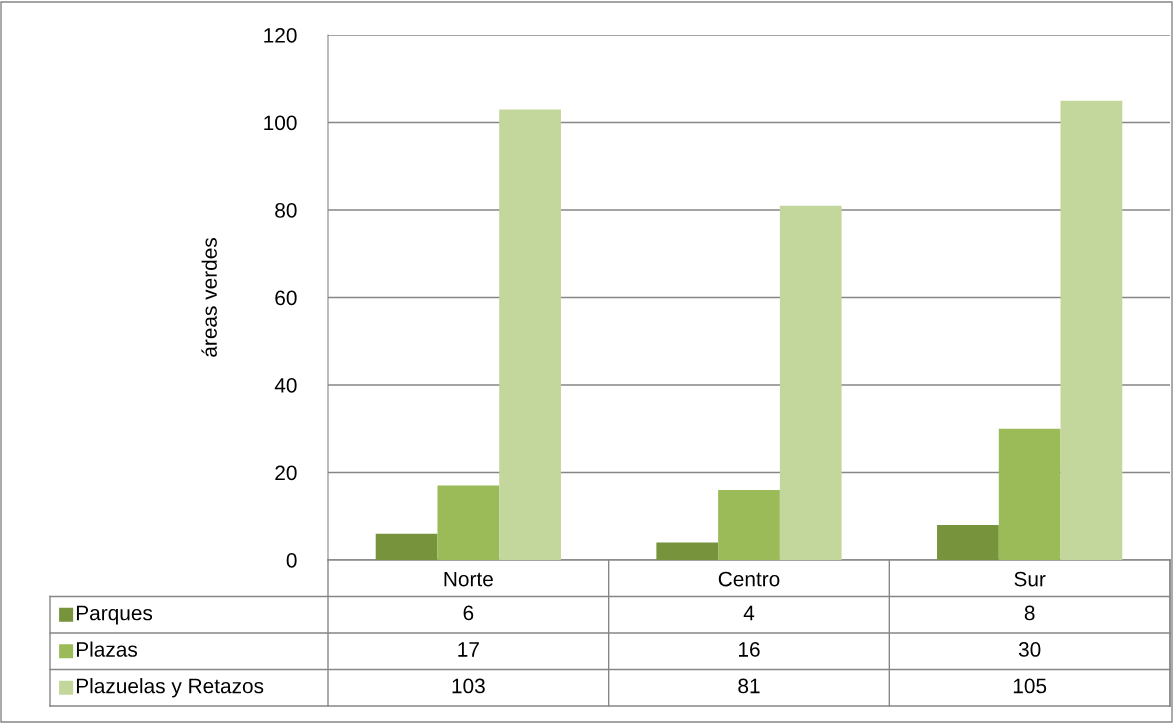 Image resolution: width=1174 pixels, height=723 pixels. Describe the element at coordinates (286, 298) in the screenshot. I see `y-tick-label: 60` at that location.